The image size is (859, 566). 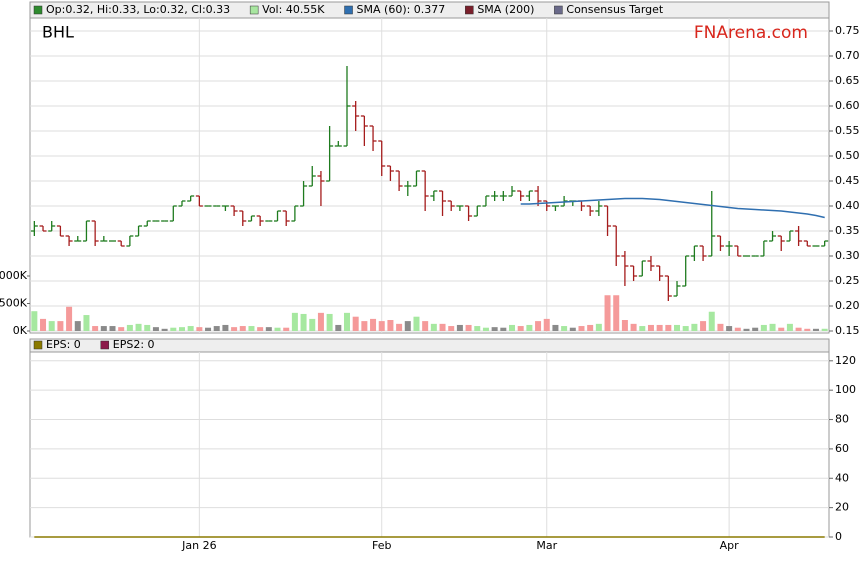 What do you see at coordinates (58, 32) in the screenshot?
I see `chart-title: BHL` at bounding box center [58, 32].